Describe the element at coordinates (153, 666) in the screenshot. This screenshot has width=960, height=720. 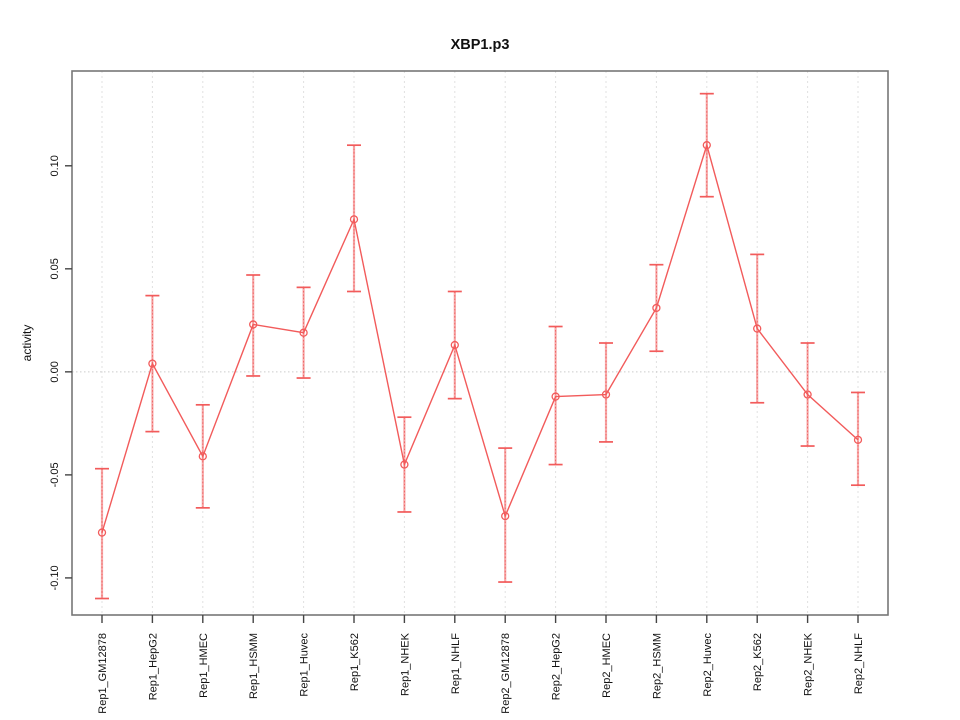
I see `x-tick-label: Rep1_HepG2` at that location.